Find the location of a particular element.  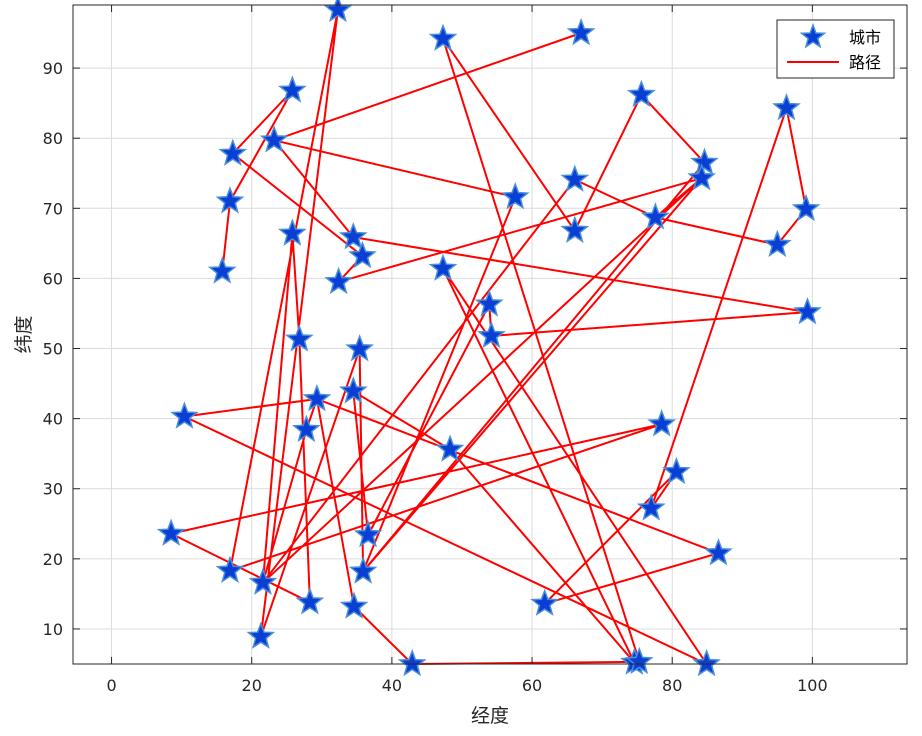

y-tick-label: 40 is located at coordinates (53, 419).